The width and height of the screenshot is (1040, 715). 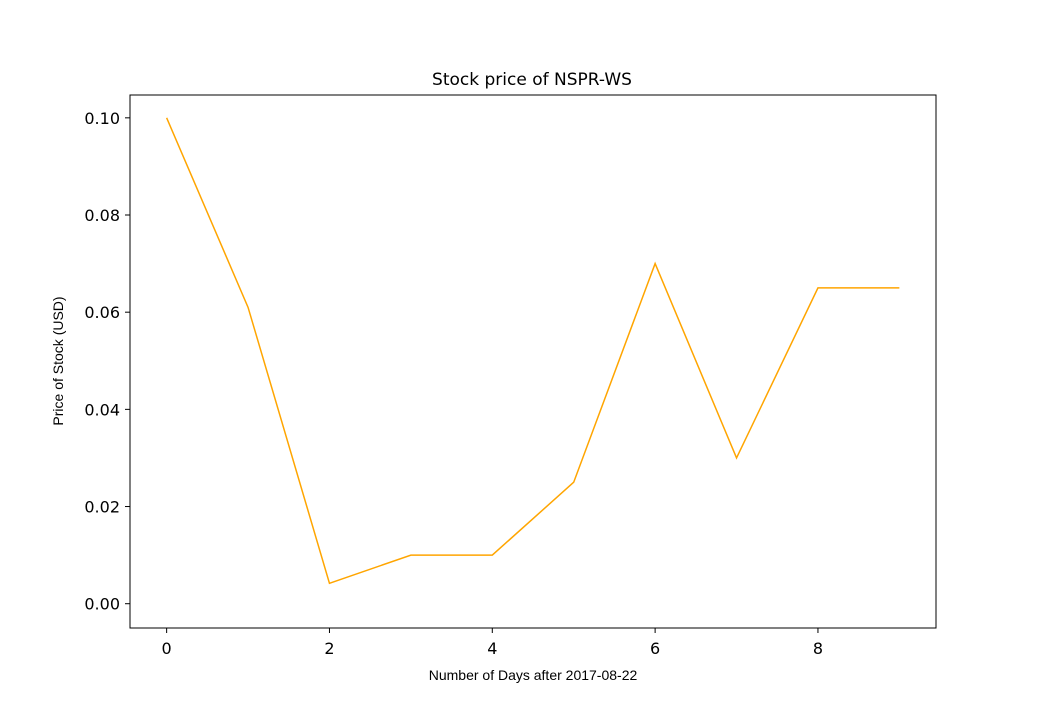 What do you see at coordinates (102, 118) in the screenshot?
I see `y-tick-label: 0.10` at bounding box center [102, 118].